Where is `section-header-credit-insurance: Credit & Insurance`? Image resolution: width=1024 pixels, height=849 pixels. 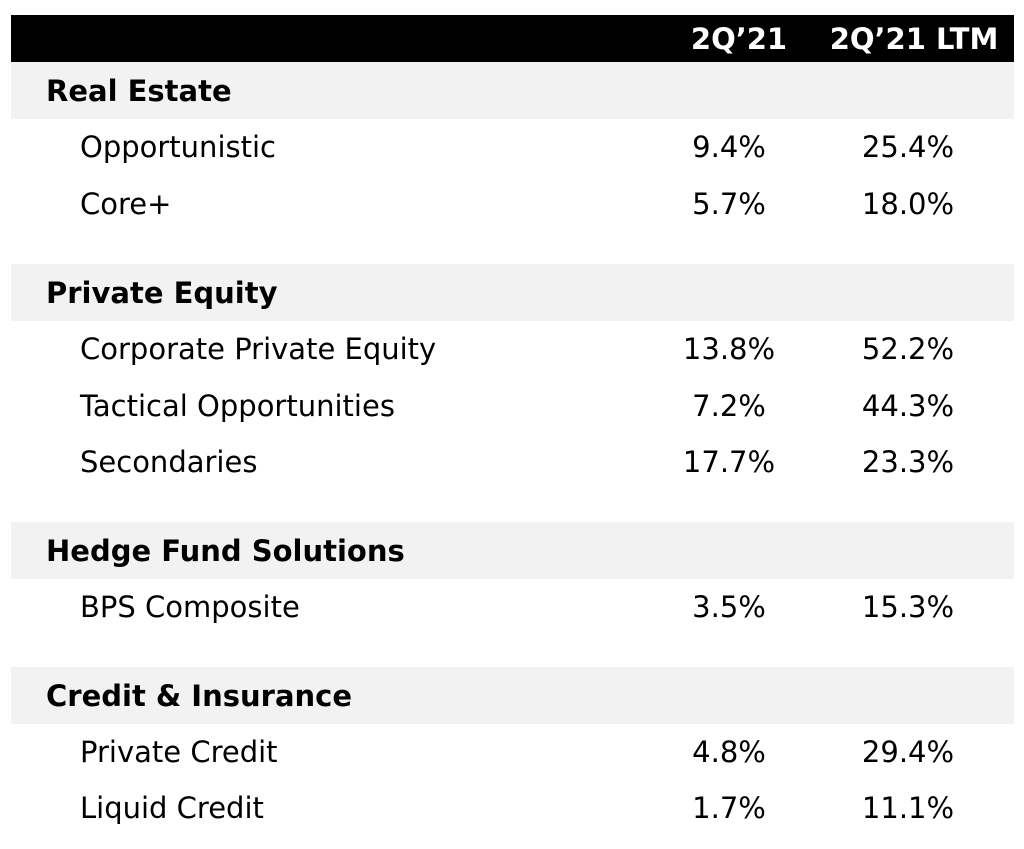
section-header-credit-insurance: Credit & Insurance is located at coordinates (512, 695).